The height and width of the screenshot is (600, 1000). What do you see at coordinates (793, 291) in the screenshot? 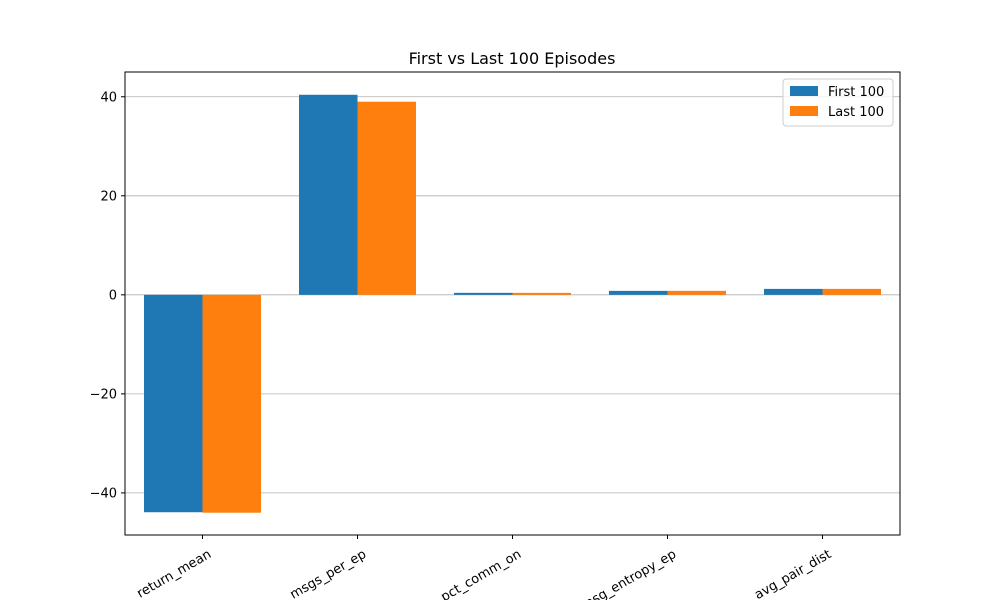
I see `bar-first-100-avg-pair-dist` at bounding box center [793, 291].